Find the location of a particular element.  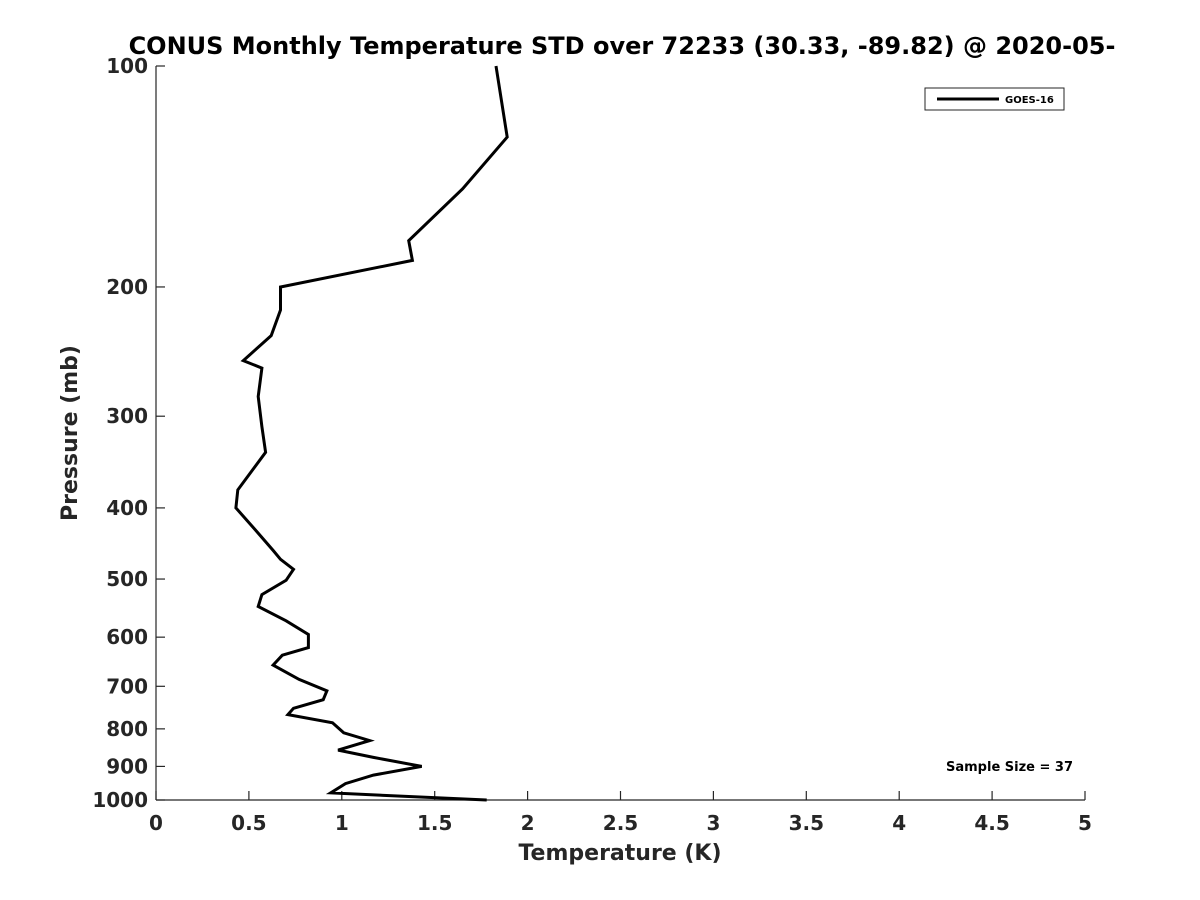

y-tick-label: 200 is located at coordinates (127, 287).